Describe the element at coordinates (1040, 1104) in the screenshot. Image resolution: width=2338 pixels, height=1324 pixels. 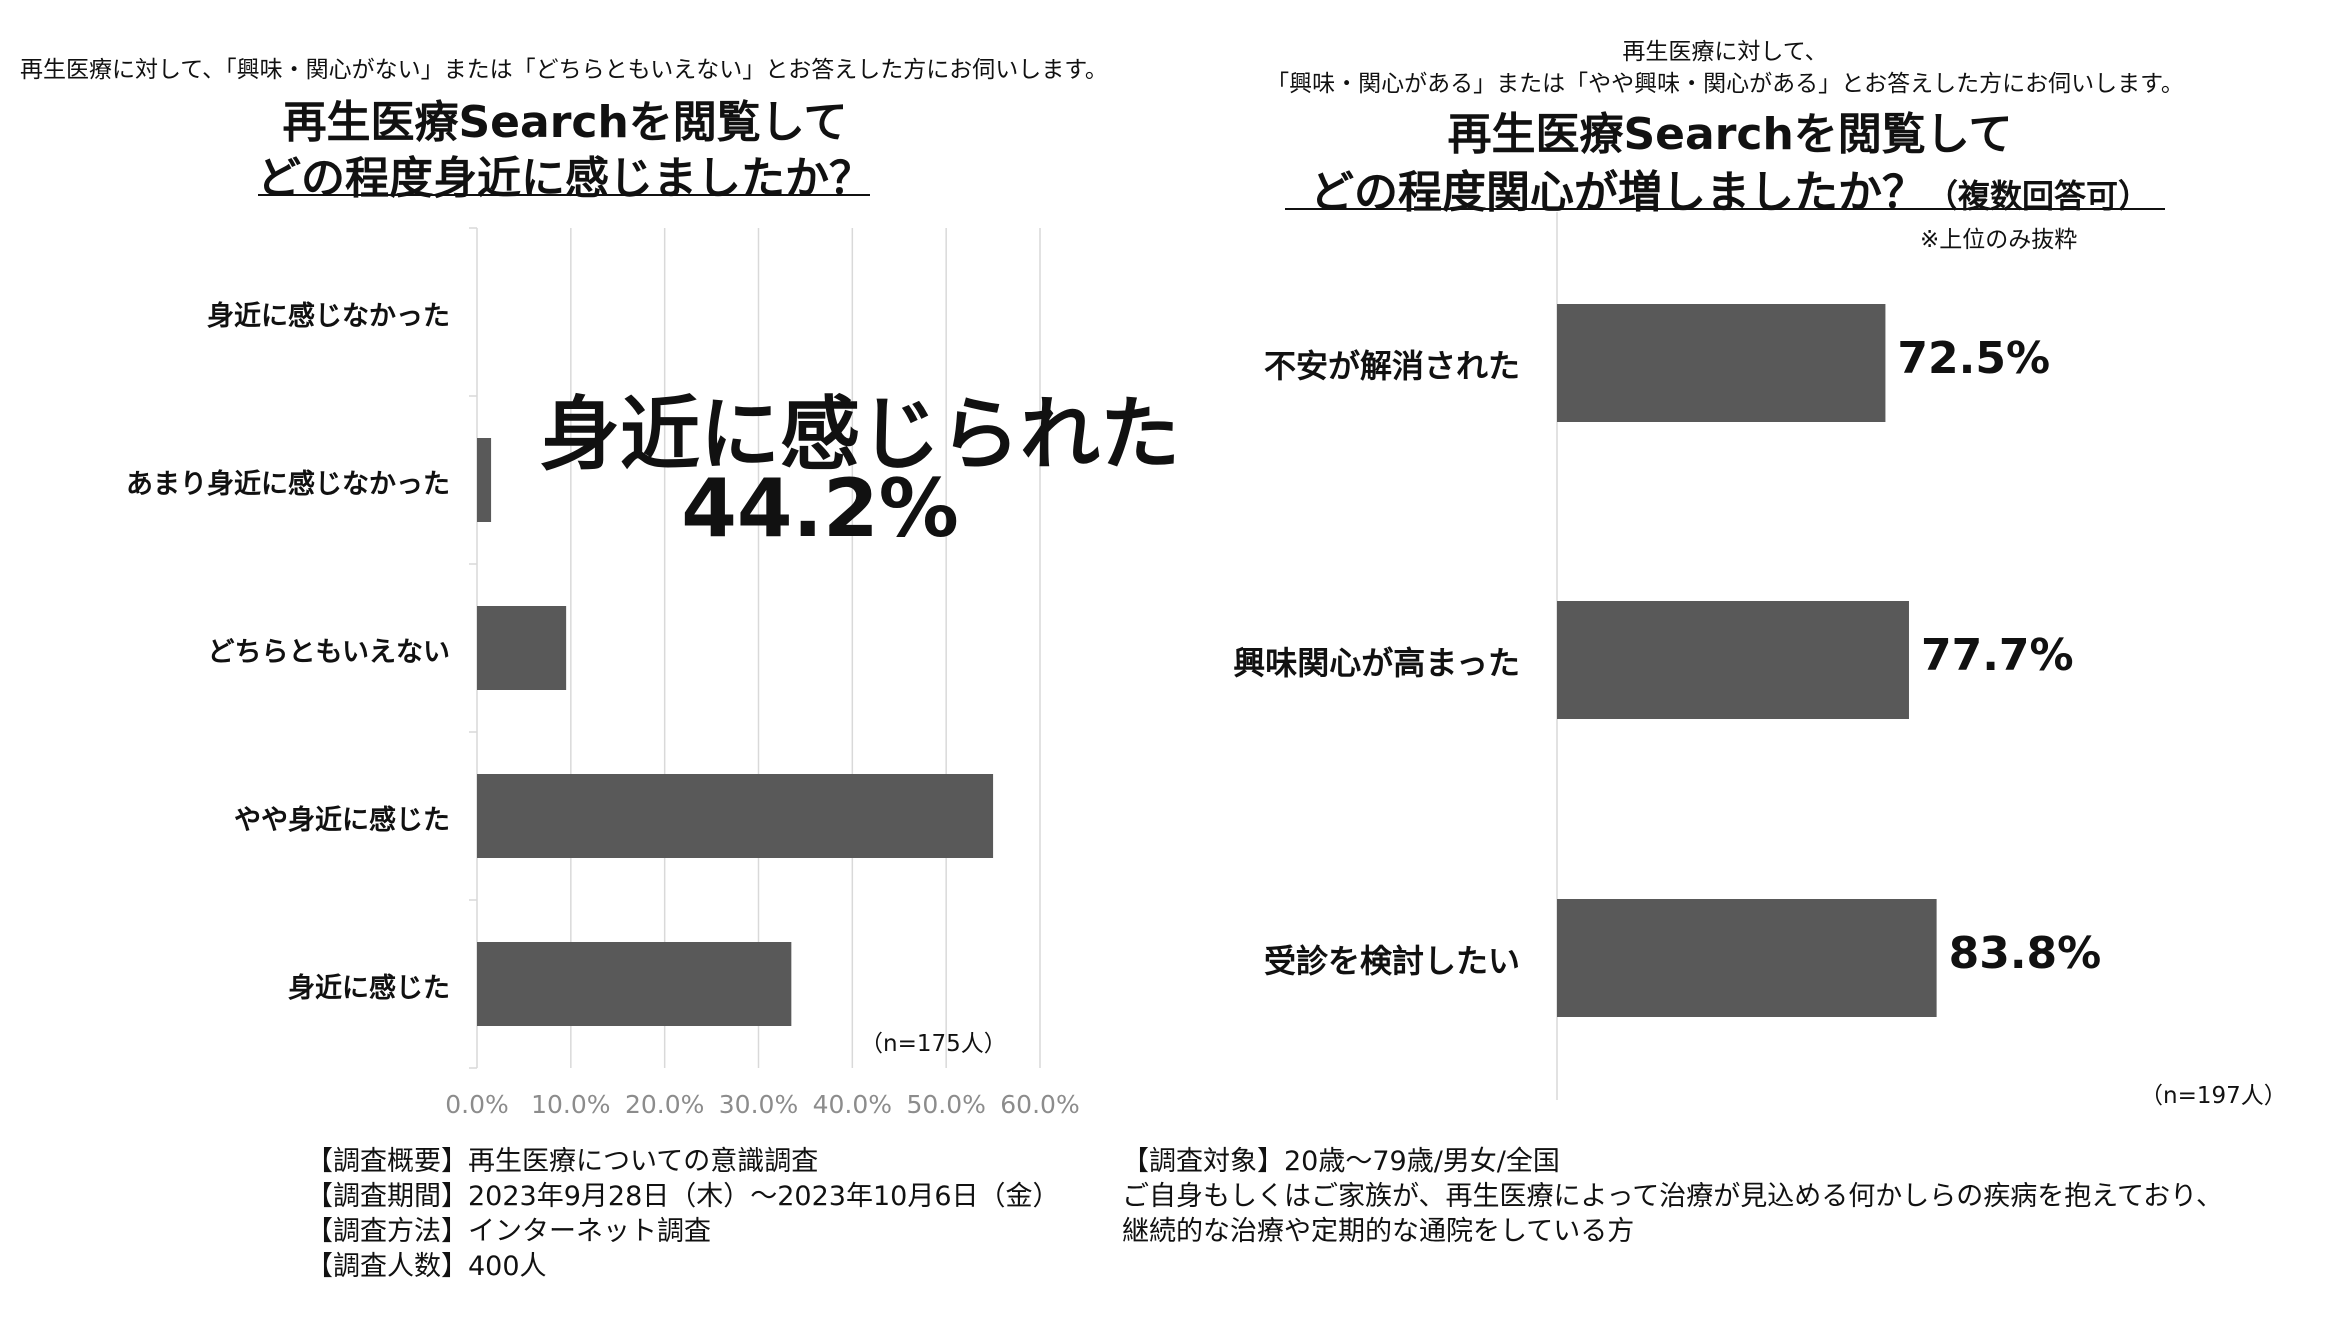
I see `x-tick-label: 60.0%` at that location.